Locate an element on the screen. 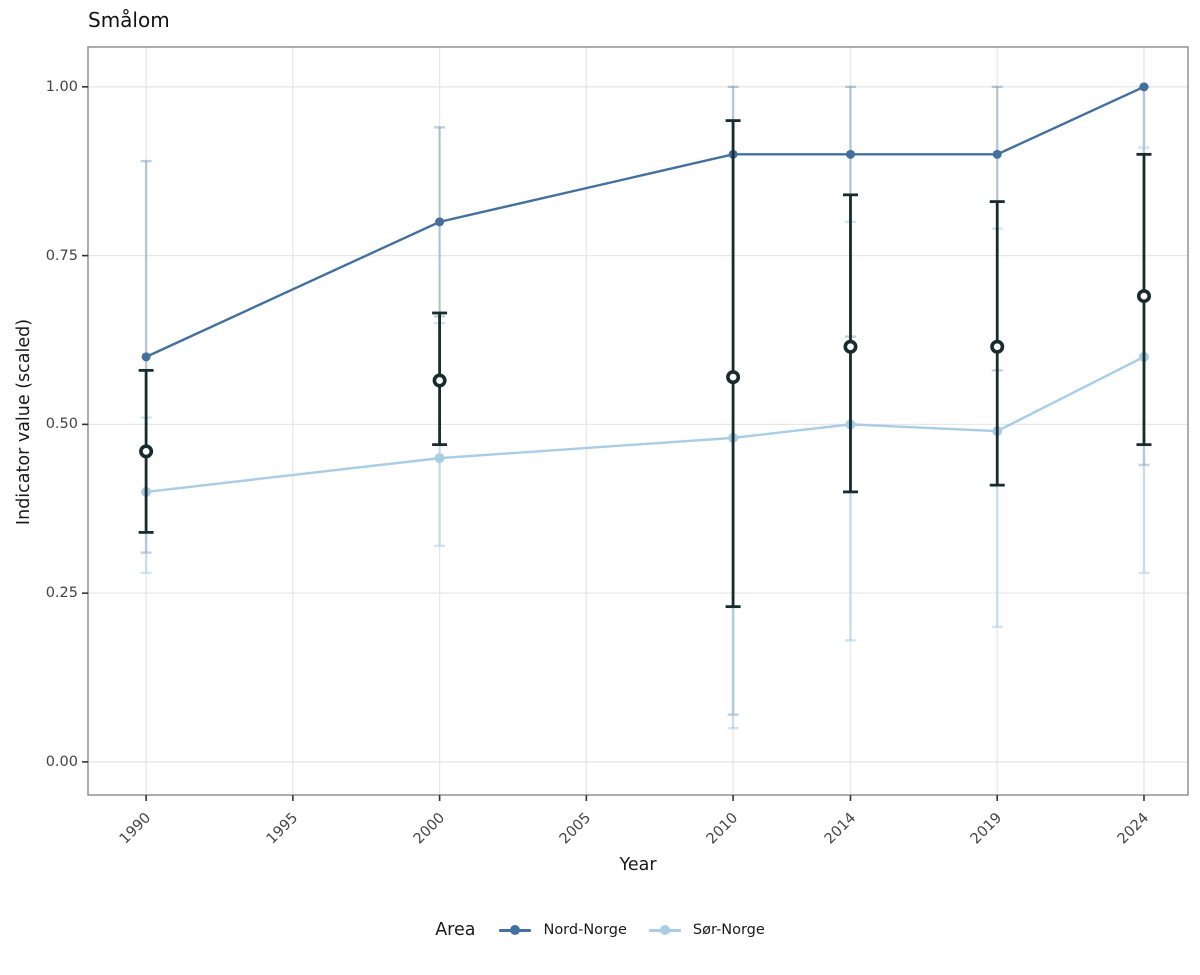  y-axis-title: Indicator value (scaled) is located at coordinates (24, 422).